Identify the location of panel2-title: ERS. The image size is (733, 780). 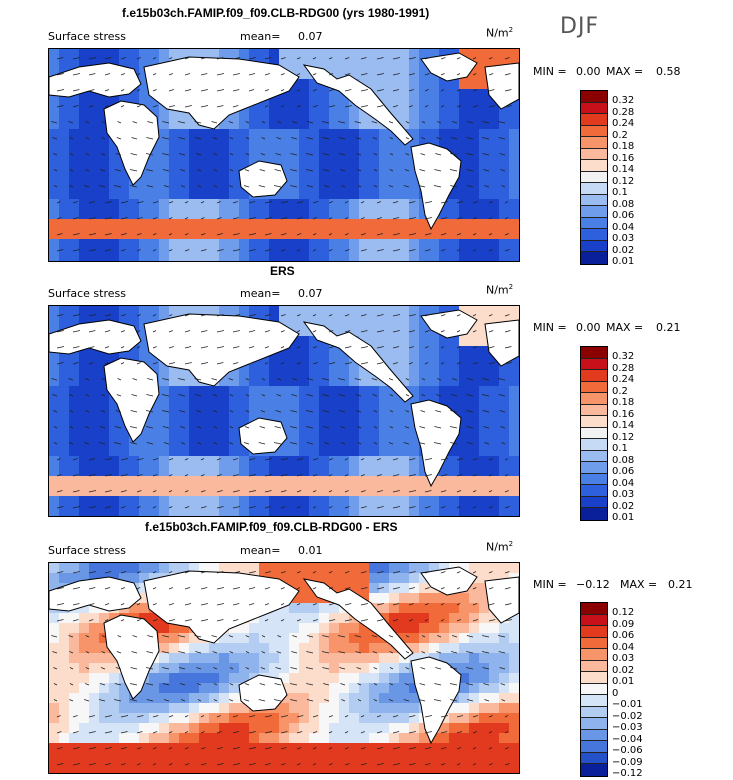
(282, 271).